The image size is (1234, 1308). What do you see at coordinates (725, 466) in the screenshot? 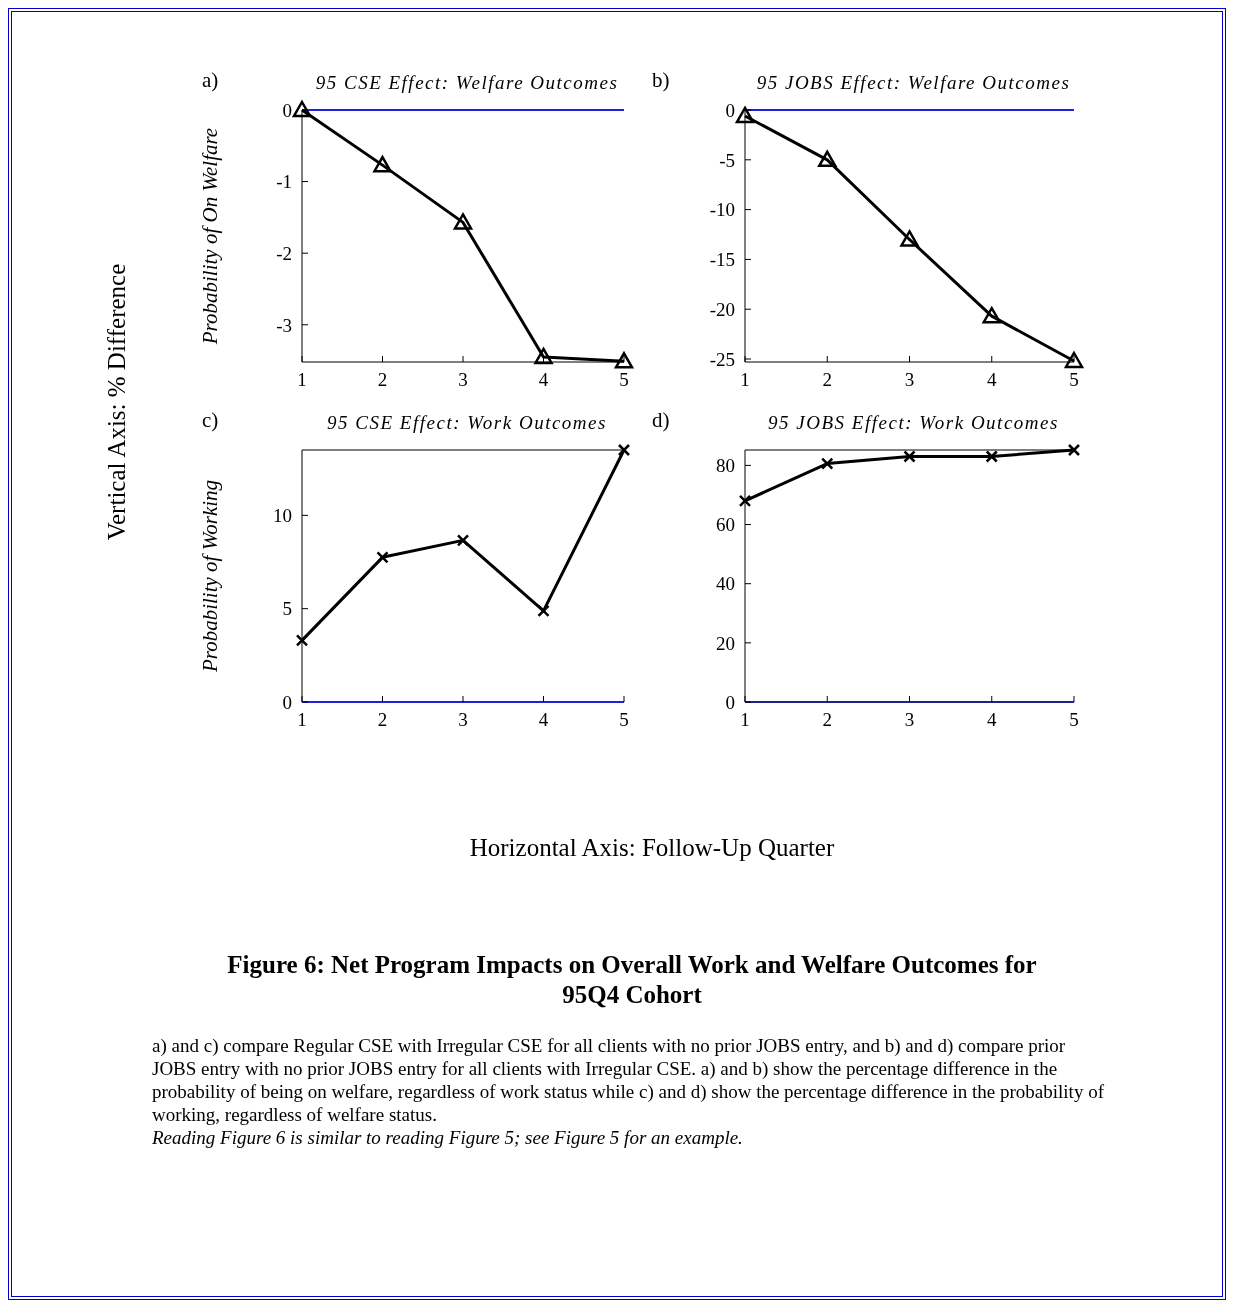
I see `y-tick-label: 80` at bounding box center [725, 466].